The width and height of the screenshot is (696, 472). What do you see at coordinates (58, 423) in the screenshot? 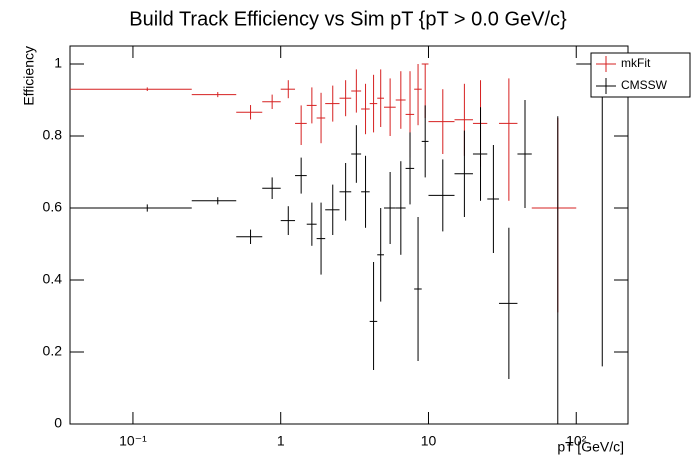
I see `y-tick-label: 0` at bounding box center [58, 423].